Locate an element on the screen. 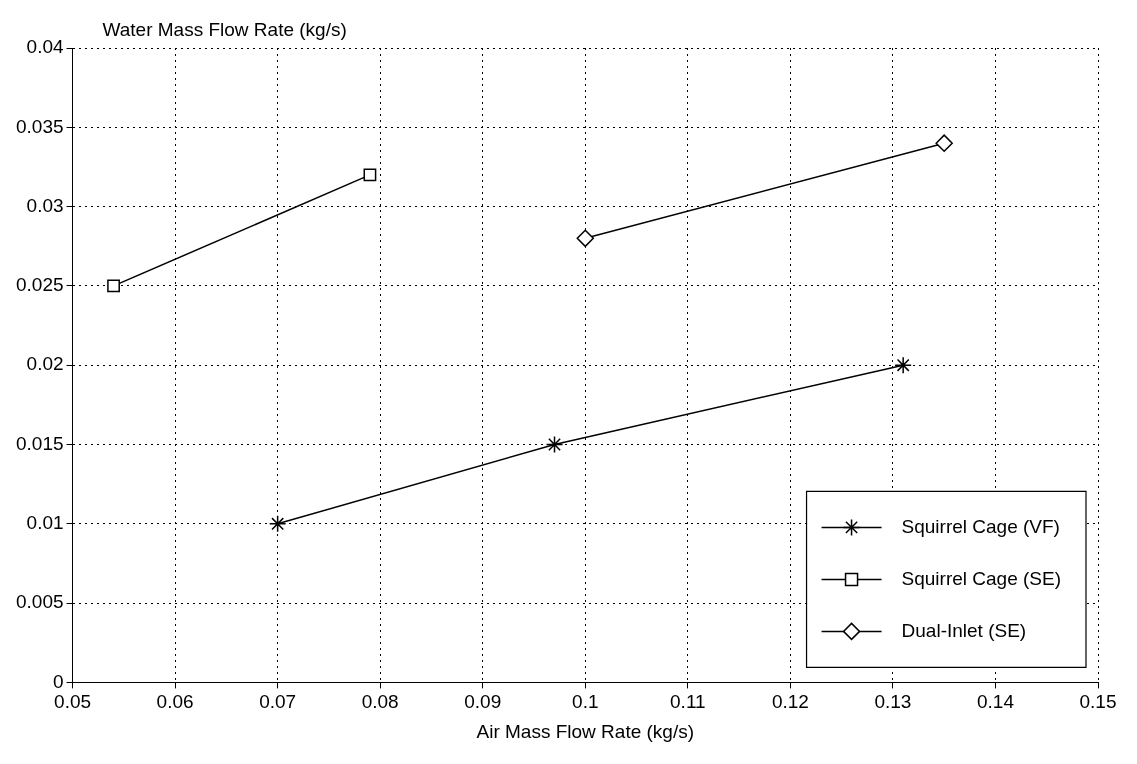 This screenshot has height=764, width=1137. x-tick-label: 0.1 is located at coordinates (585, 702).